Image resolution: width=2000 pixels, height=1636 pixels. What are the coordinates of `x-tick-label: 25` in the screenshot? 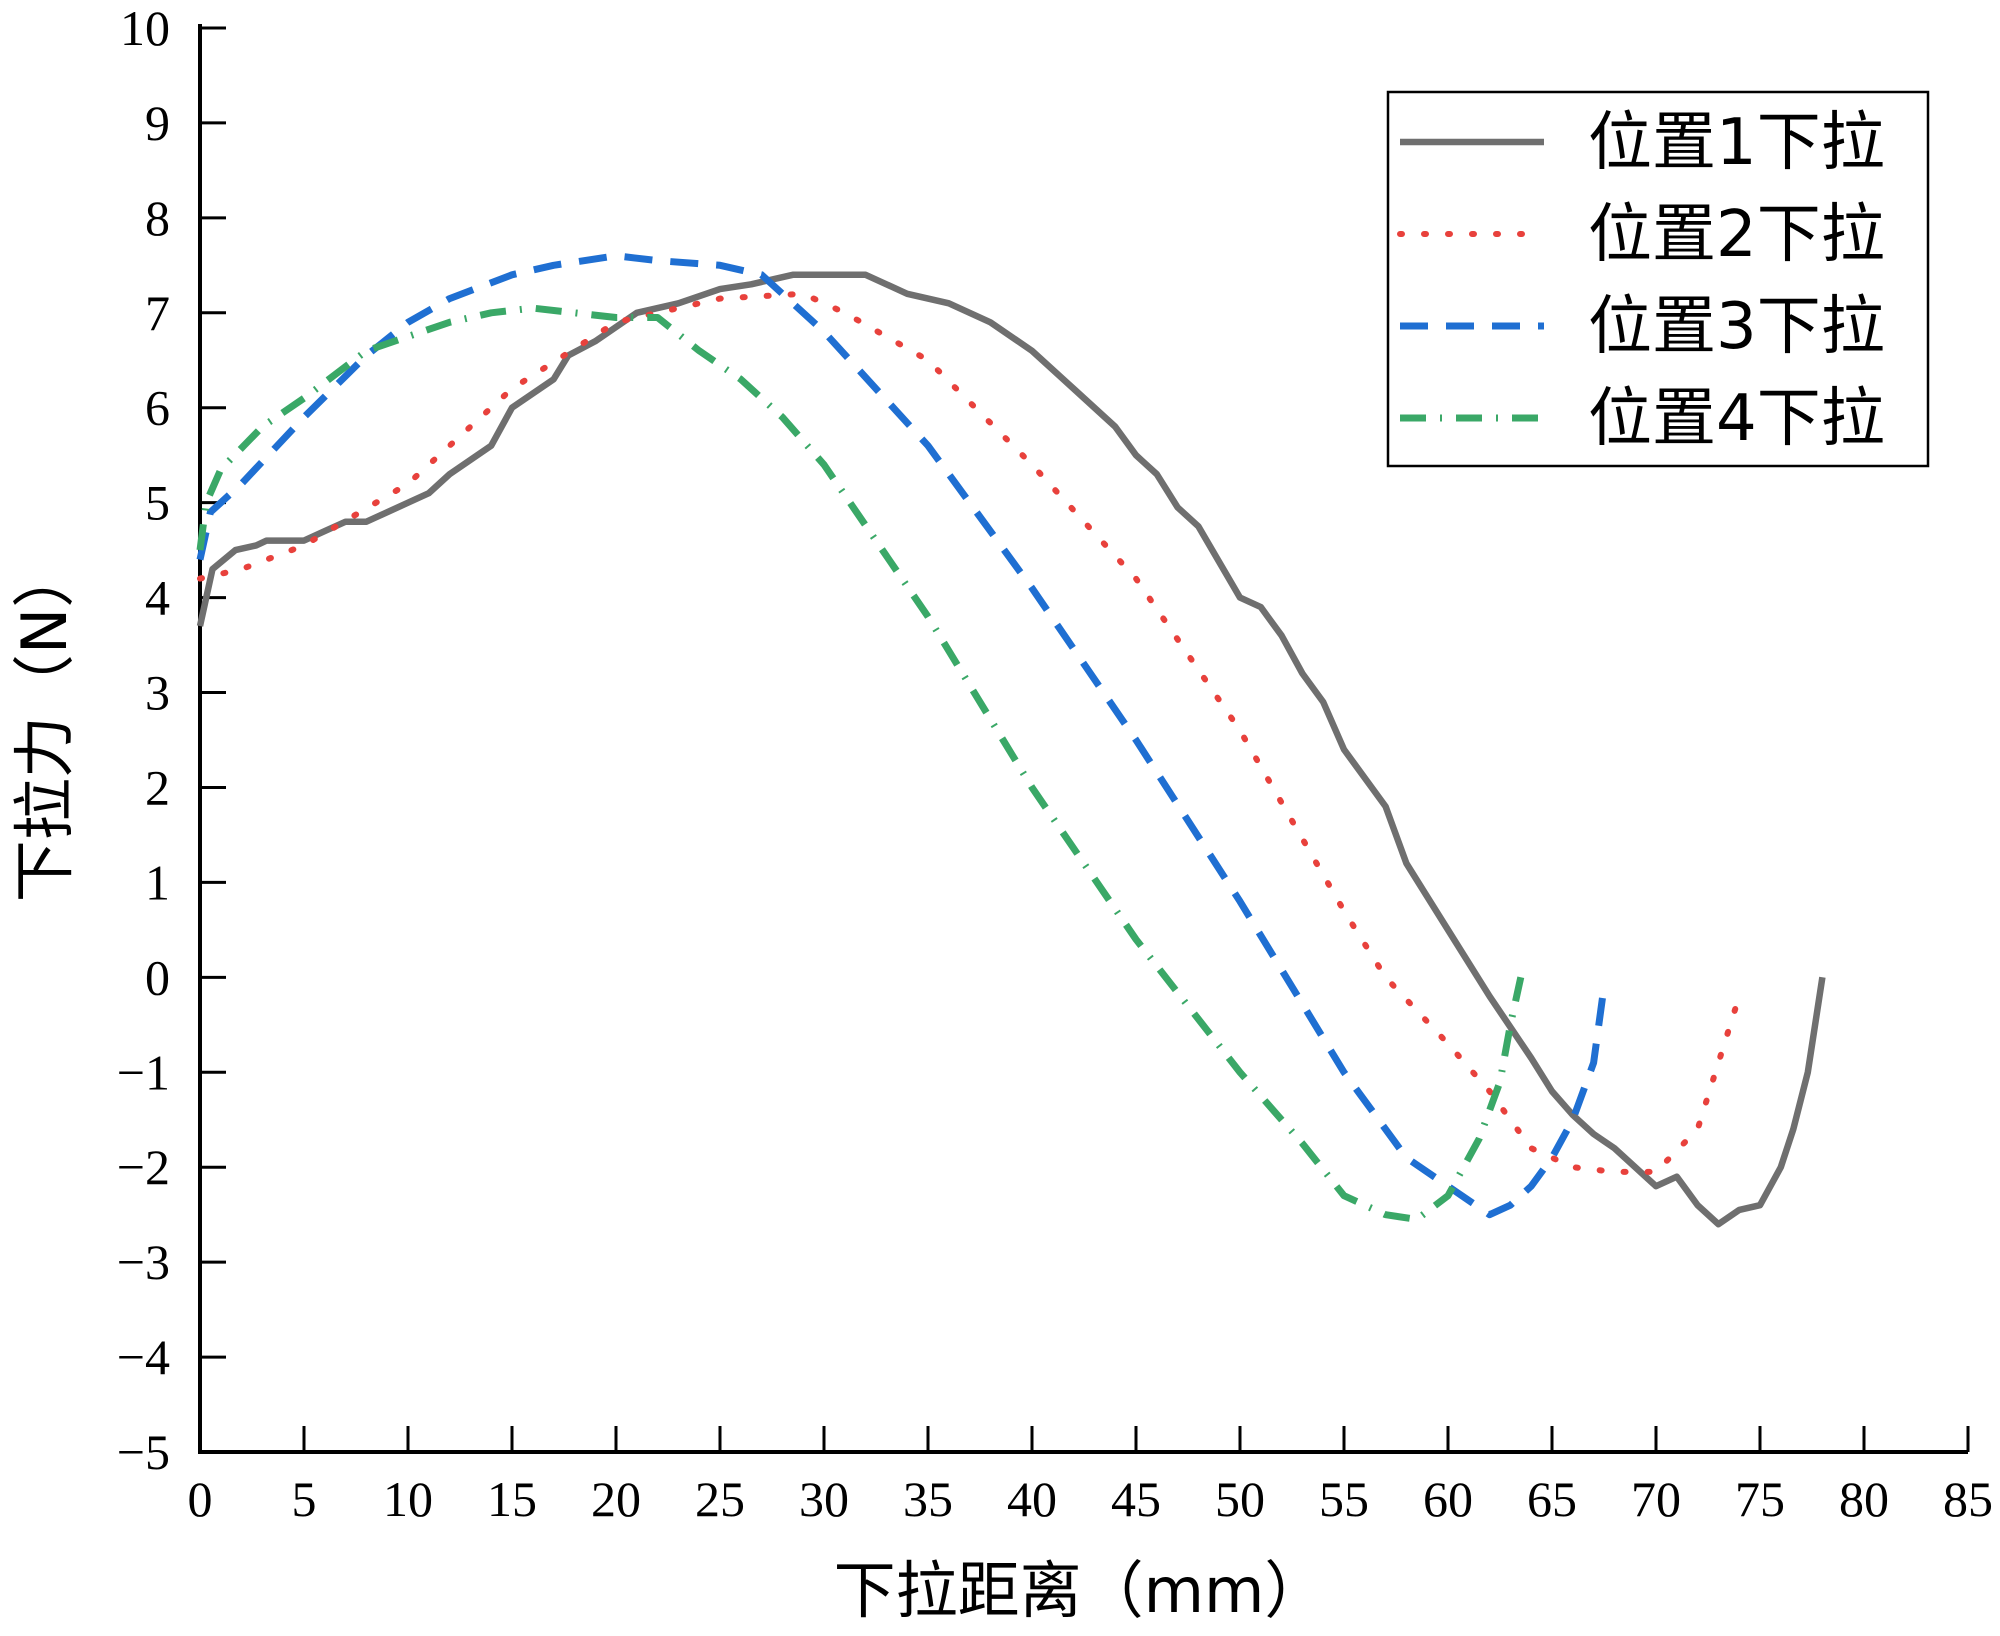 It's located at (720, 1499).